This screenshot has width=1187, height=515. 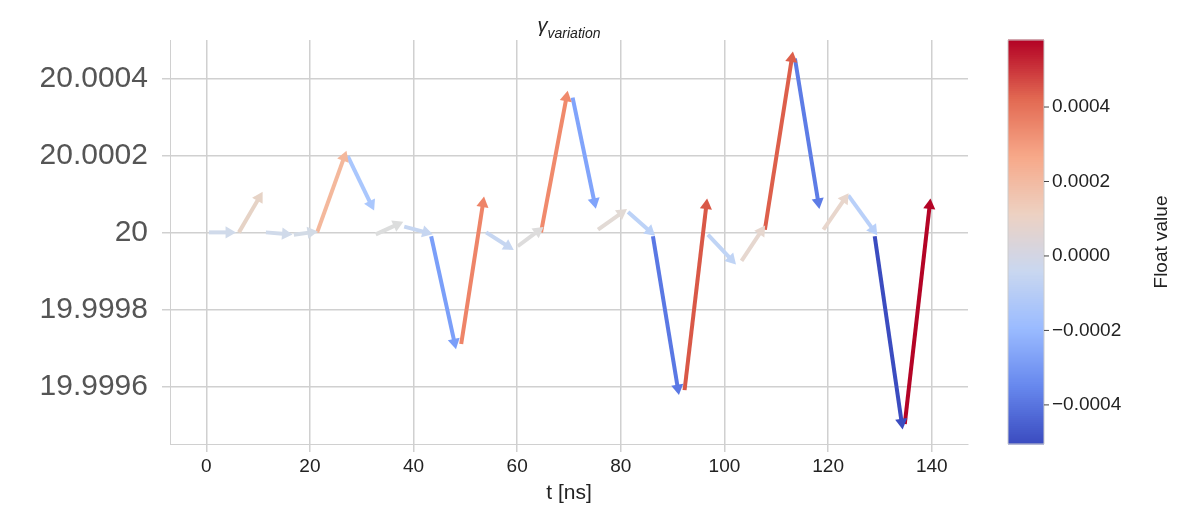 I want to click on y-tick-label: 20.0002, so click(x=93, y=153).